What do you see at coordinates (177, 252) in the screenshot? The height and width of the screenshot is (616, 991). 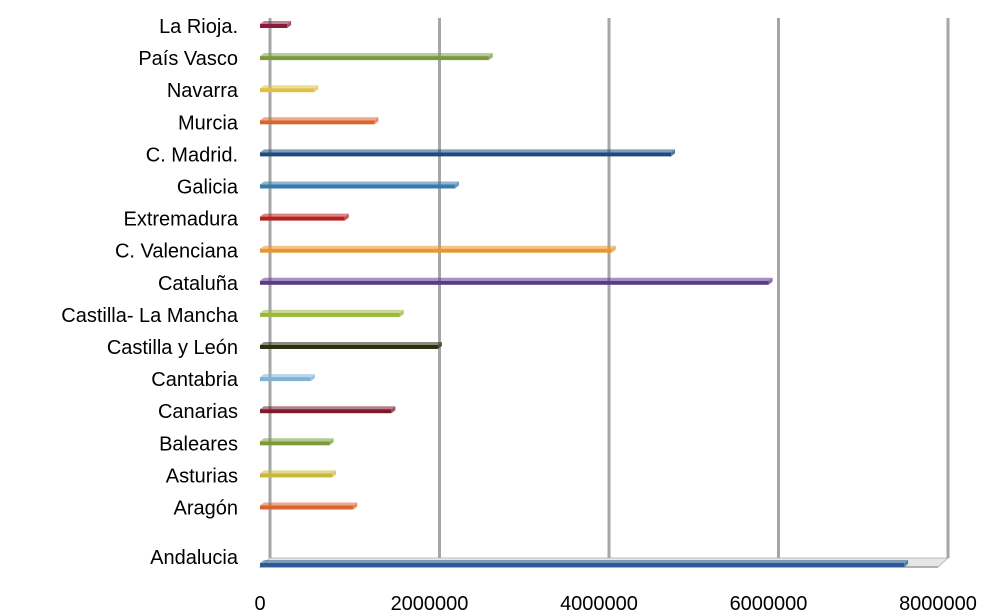 I see `category-label-9: C. Valenciana` at bounding box center [177, 252].